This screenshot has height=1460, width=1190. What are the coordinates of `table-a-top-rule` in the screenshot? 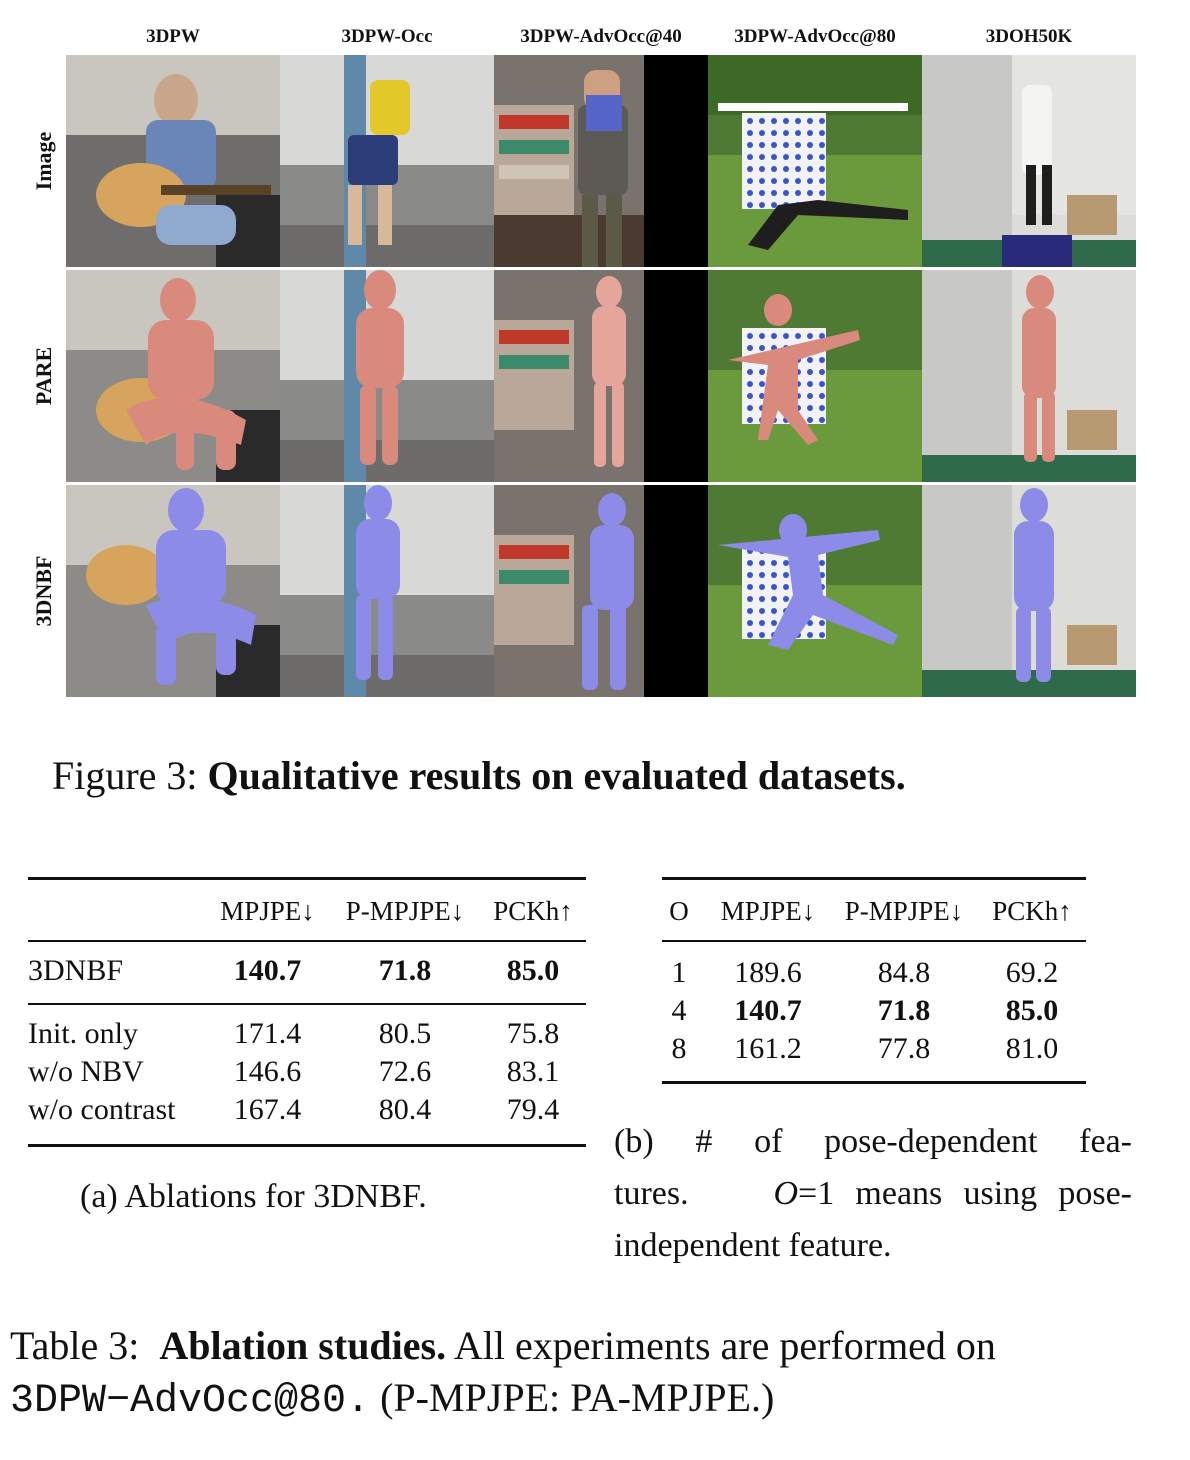 It's located at (307, 878).